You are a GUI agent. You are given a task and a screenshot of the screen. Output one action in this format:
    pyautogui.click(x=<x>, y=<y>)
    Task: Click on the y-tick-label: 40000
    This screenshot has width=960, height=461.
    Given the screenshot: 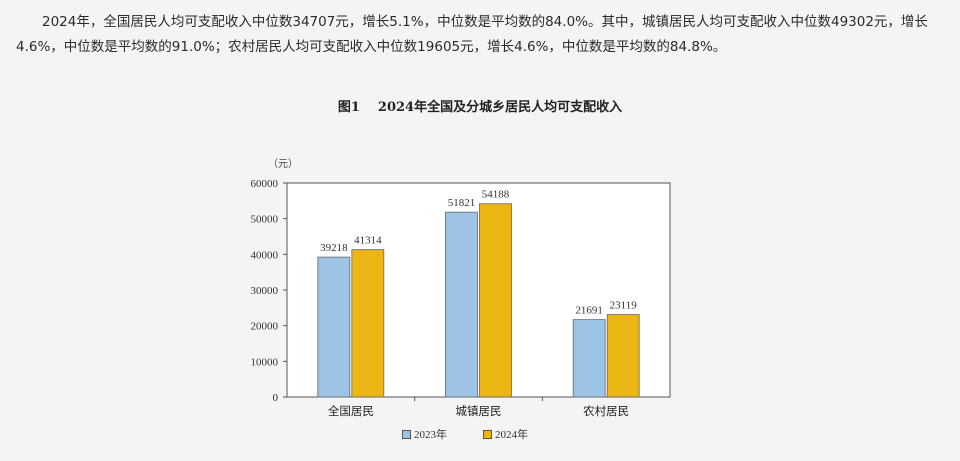 What is the action you would take?
    pyautogui.click(x=265, y=255)
    